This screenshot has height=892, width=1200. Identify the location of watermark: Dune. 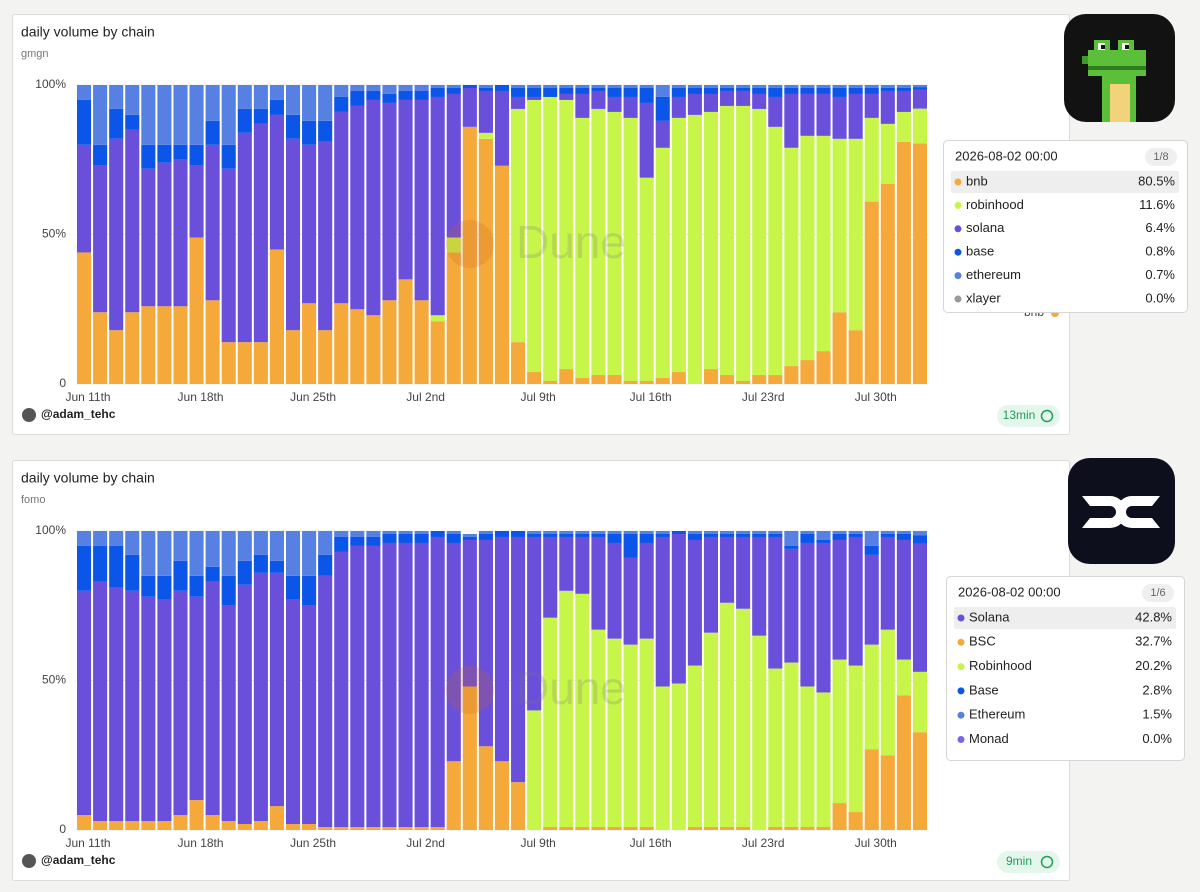
(536, 242).